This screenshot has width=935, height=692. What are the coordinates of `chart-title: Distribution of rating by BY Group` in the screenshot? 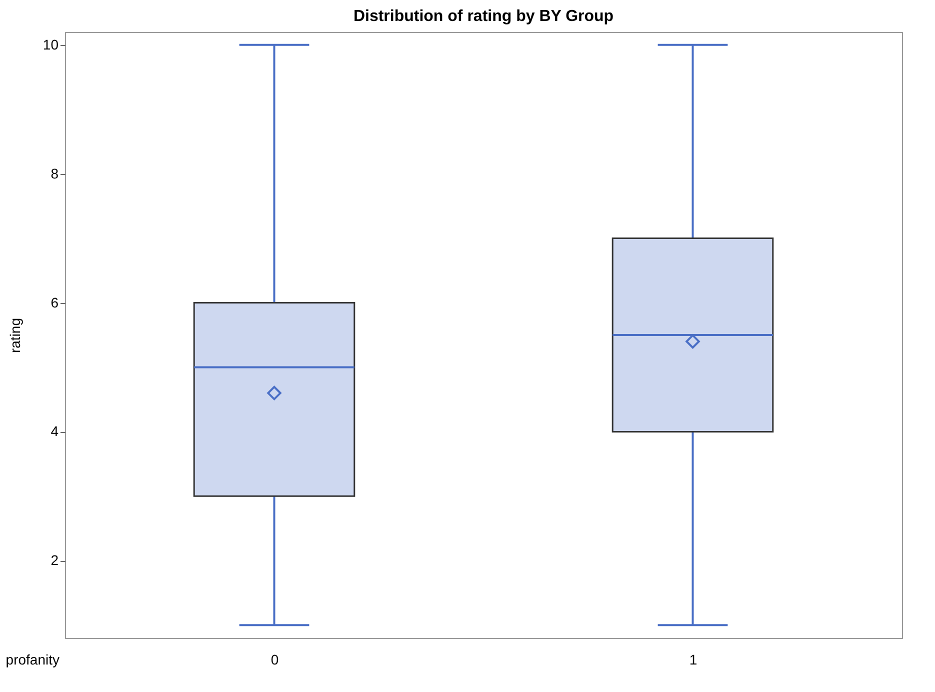 It's located at (483, 16).